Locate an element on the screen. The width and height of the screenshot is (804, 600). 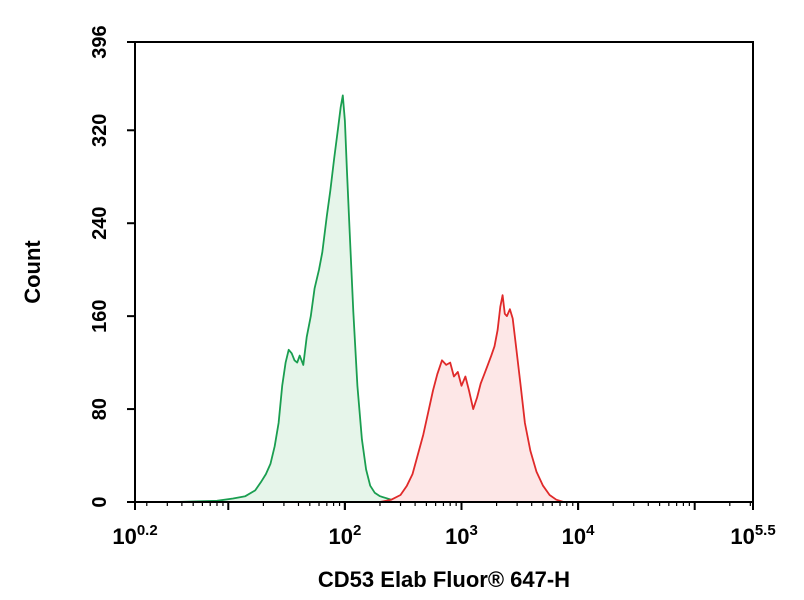
x-axis-title: CD53 Elab Fluor® 647-H is located at coordinates (444, 579).